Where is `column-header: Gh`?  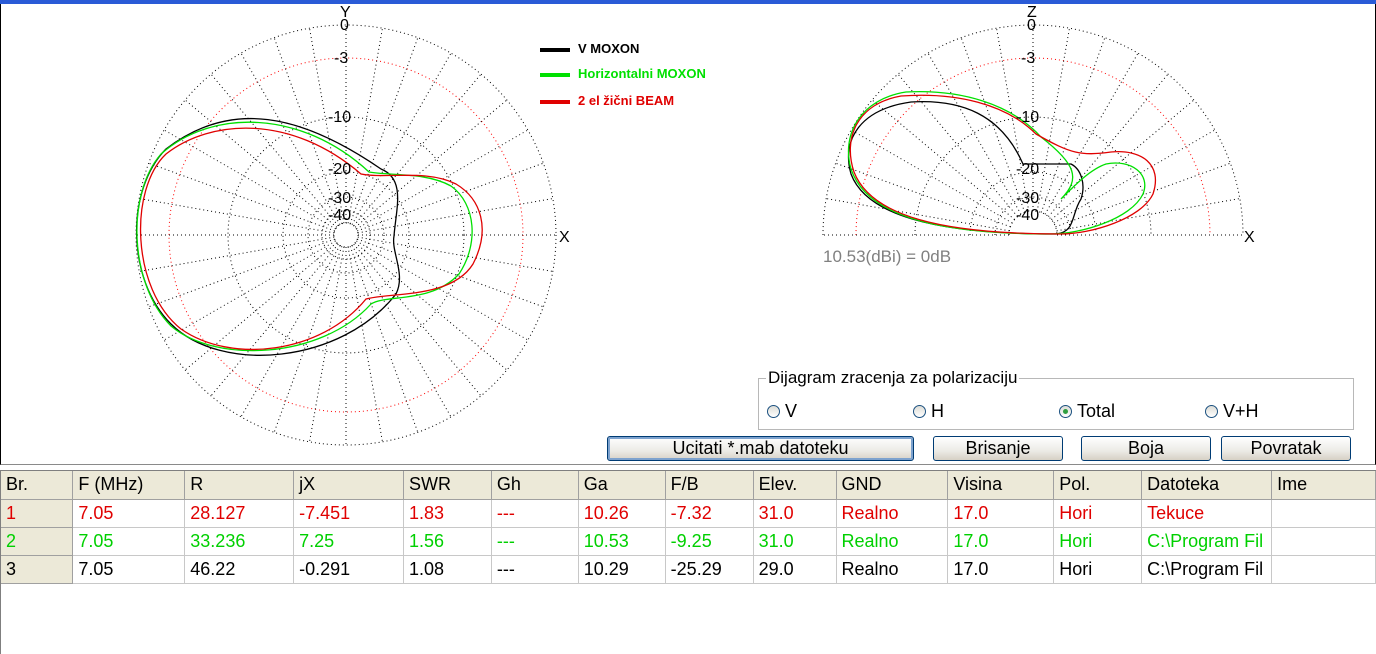 column-header: Gh is located at coordinates (535, 485).